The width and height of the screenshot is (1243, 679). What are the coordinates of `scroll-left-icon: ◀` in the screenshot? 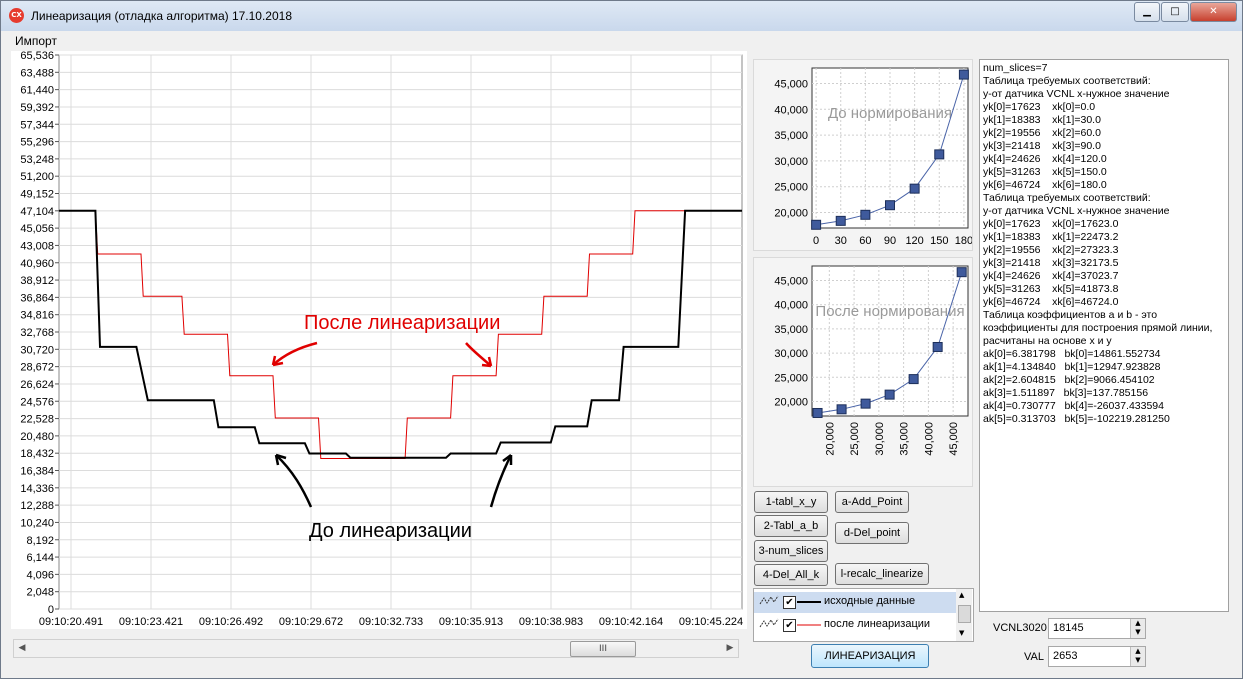 It's located at (22, 648).